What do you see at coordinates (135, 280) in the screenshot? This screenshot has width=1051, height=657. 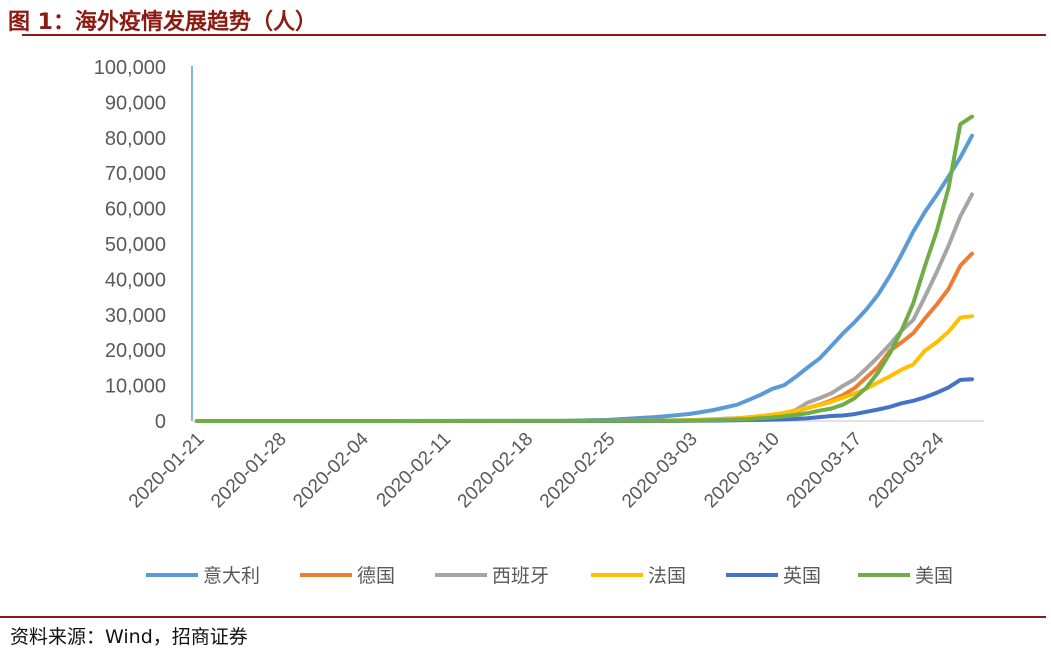 I see `y-tick-label: 40,000` at bounding box center [135, 280].